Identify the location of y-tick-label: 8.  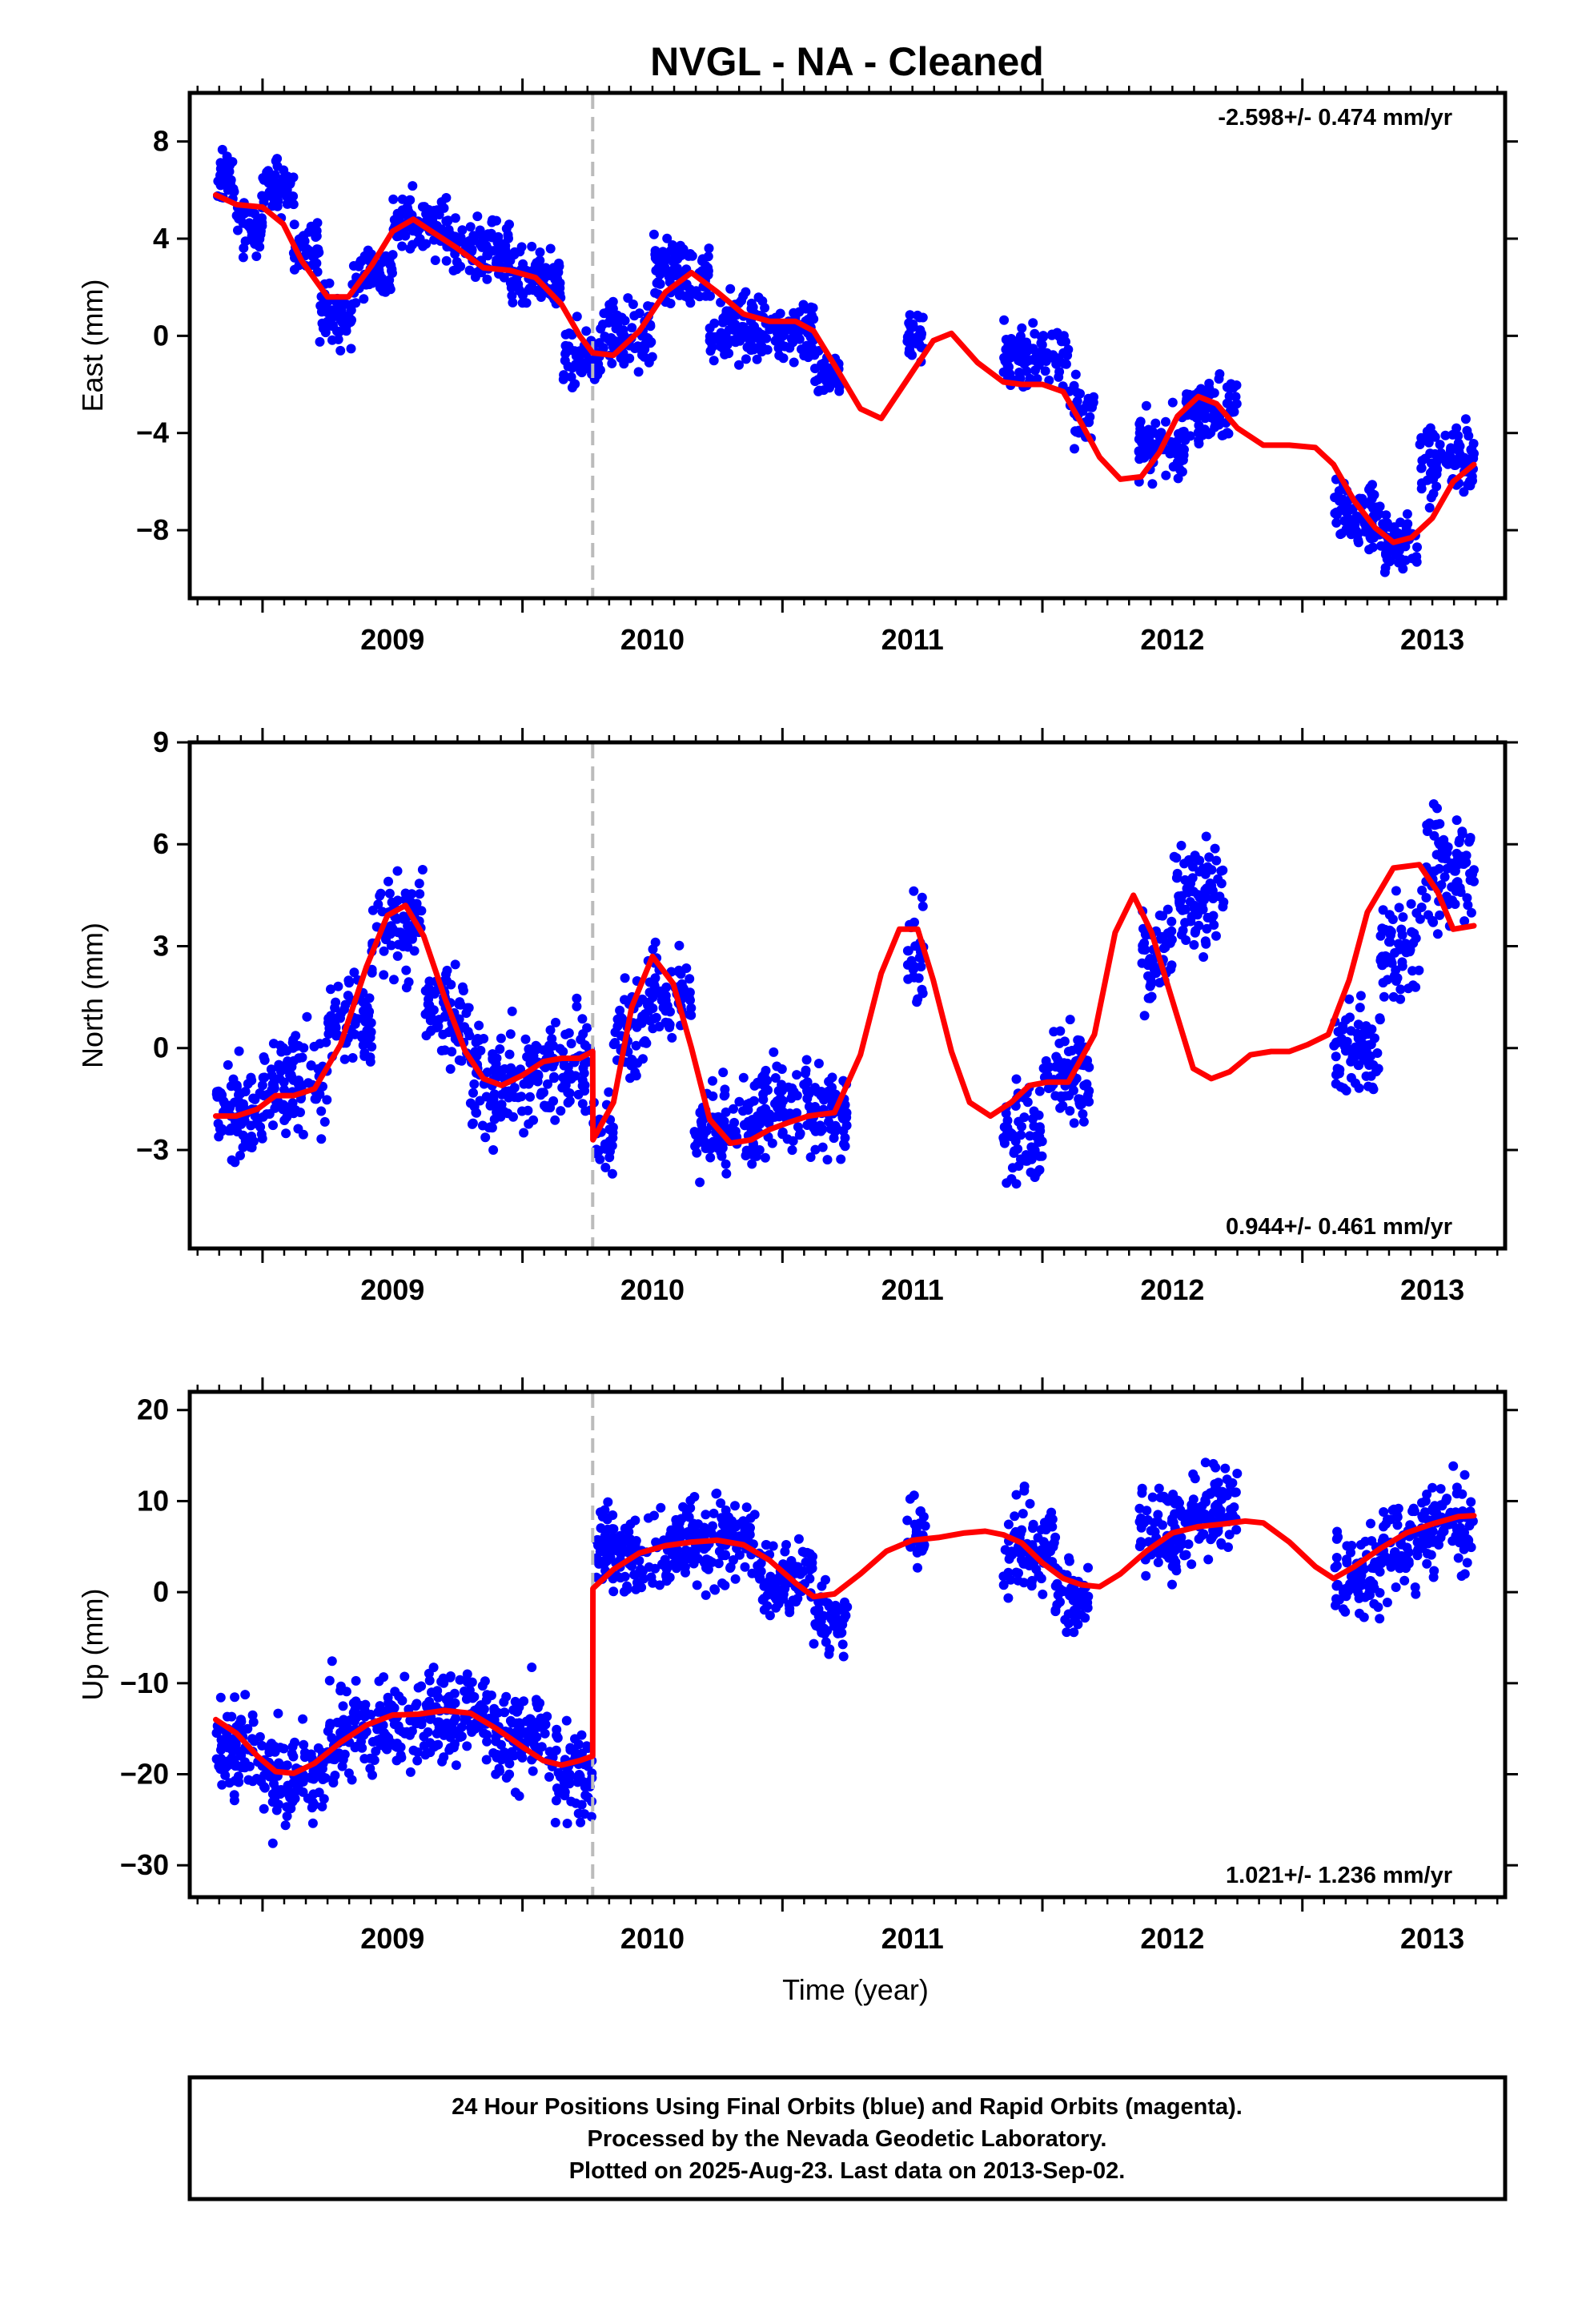
(161, 141).